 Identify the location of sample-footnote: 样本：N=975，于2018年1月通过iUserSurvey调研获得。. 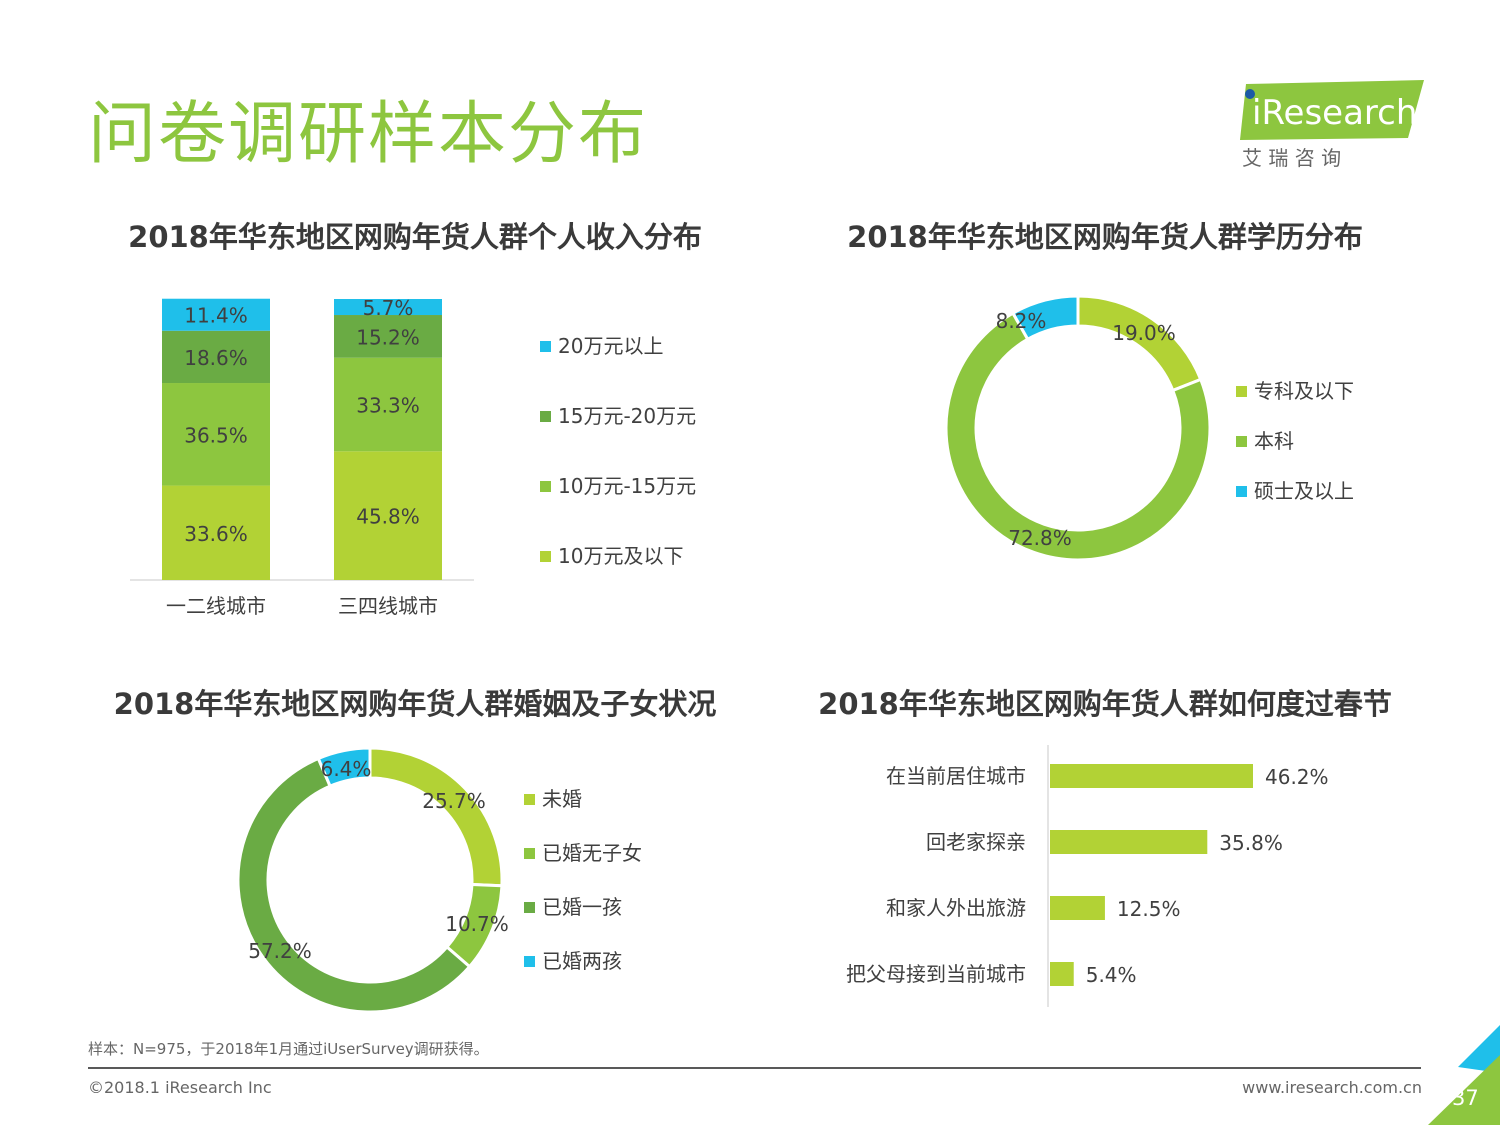
(288, 1049).